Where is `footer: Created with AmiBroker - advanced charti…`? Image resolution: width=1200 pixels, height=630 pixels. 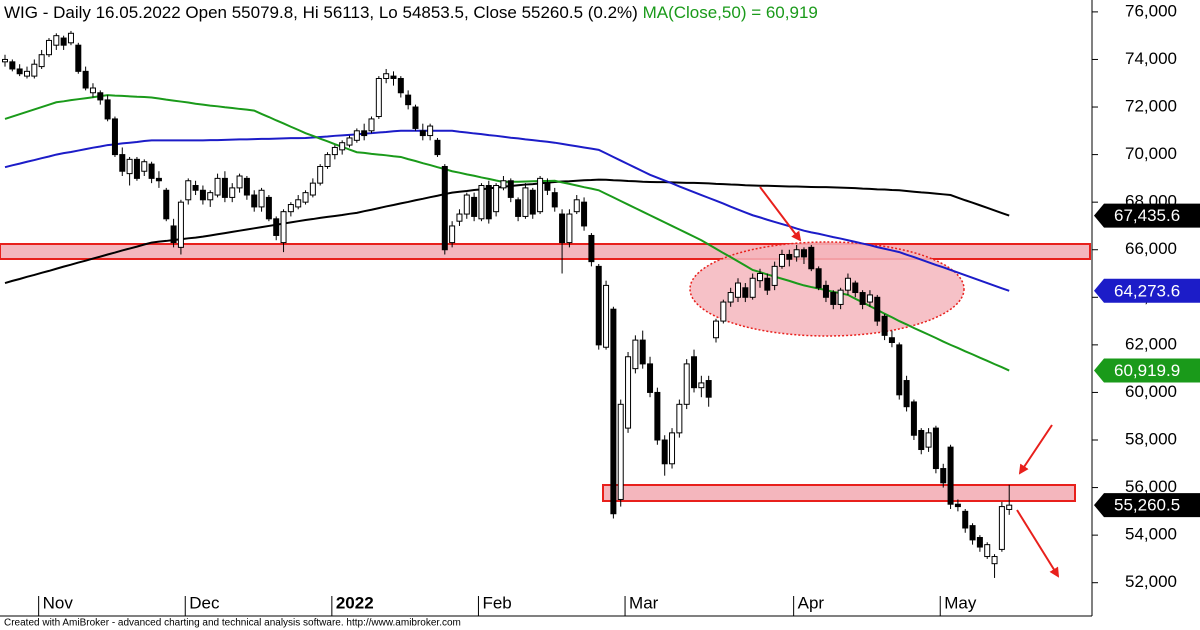
footer: Created with AmiBroker - advanced charti… is located at coordinates (232, 623).